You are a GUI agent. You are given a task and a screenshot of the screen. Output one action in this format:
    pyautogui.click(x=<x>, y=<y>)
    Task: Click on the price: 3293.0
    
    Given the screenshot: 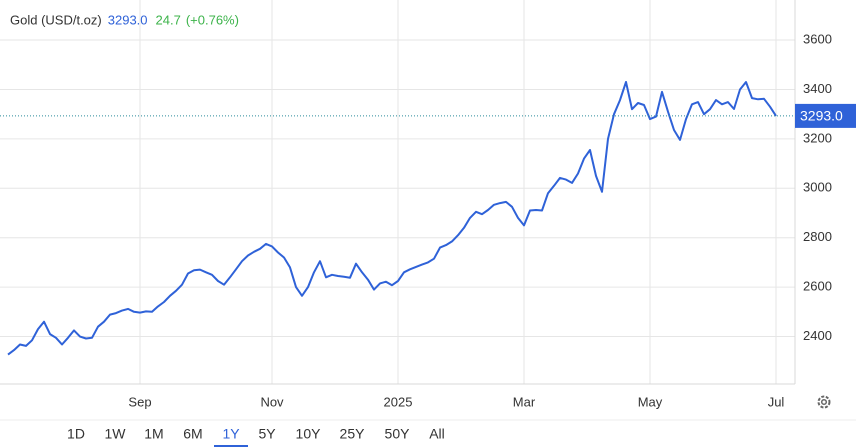 What is the action you would take?
    pyautogui.click(x=128, y=19)
    